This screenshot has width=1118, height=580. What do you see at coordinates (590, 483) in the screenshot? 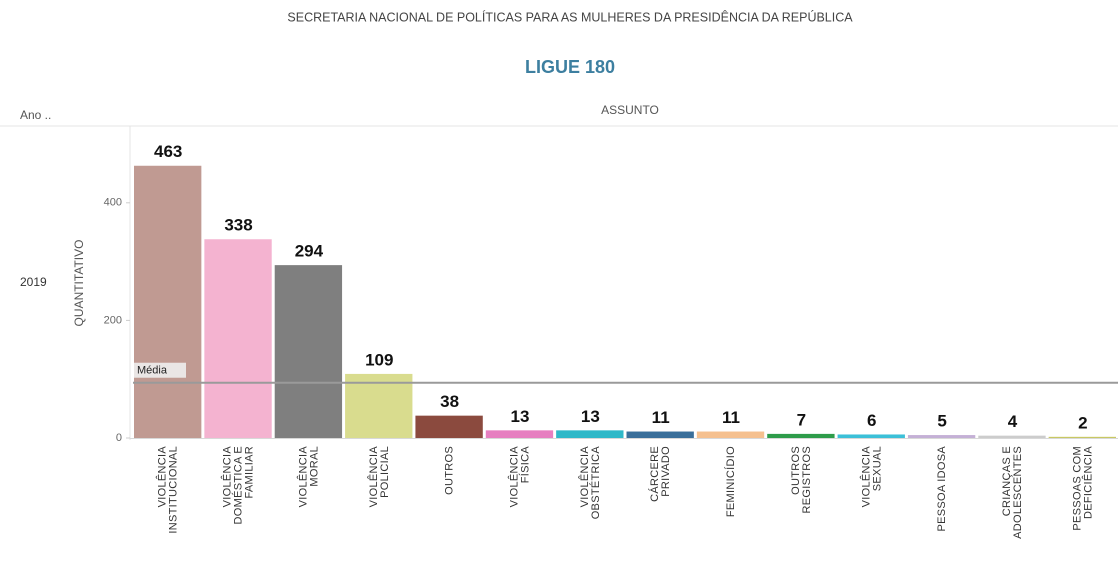
I see `x-tick-label: VIOLÊNCIAOBSTÉTRICA` at bounding box center [590, 483].